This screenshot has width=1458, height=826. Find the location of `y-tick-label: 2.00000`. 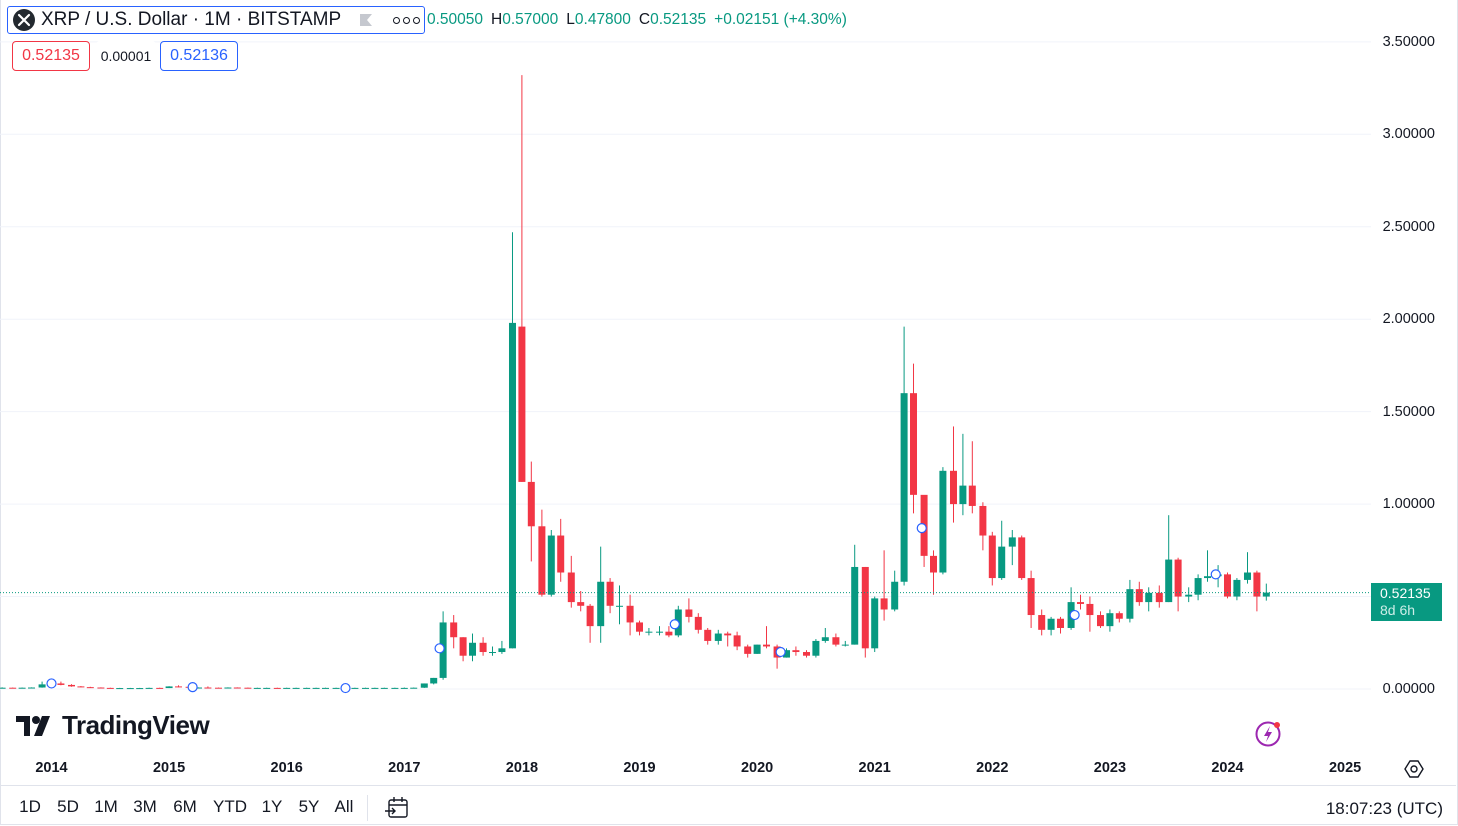

y-tick-label: 2.00000 is located at coordinates (1408, 319).